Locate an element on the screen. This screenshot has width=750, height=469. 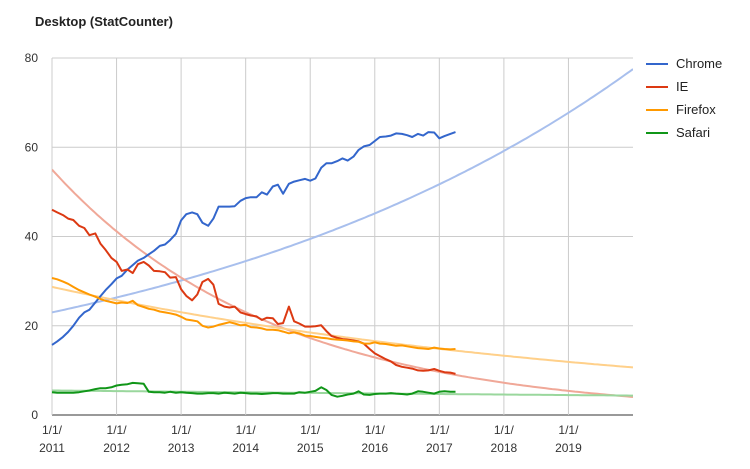
y-tick-label: 0 is located at coordinates (34, 415).